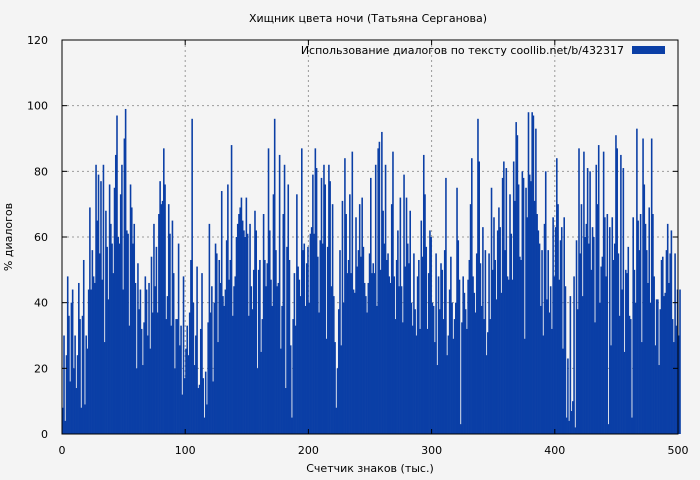 The image size is (700, 480). I want to click on y-tick-label: 20, so click(41, 368).